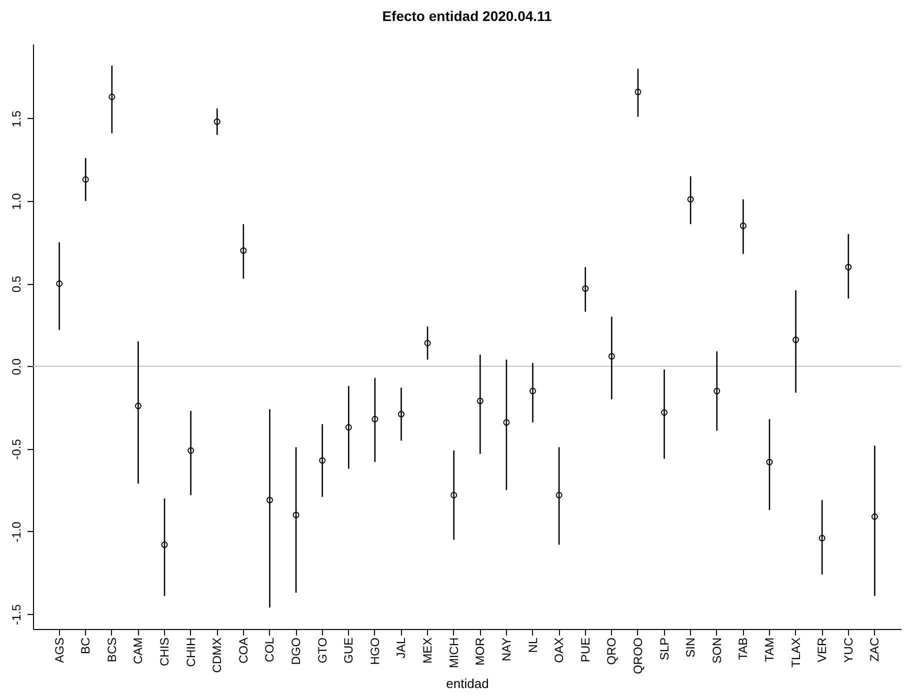  What do you see at coordinates (559, 650) in the screenshot?
I see `x-tick-label: OAX` at bounding box center [559, 650].